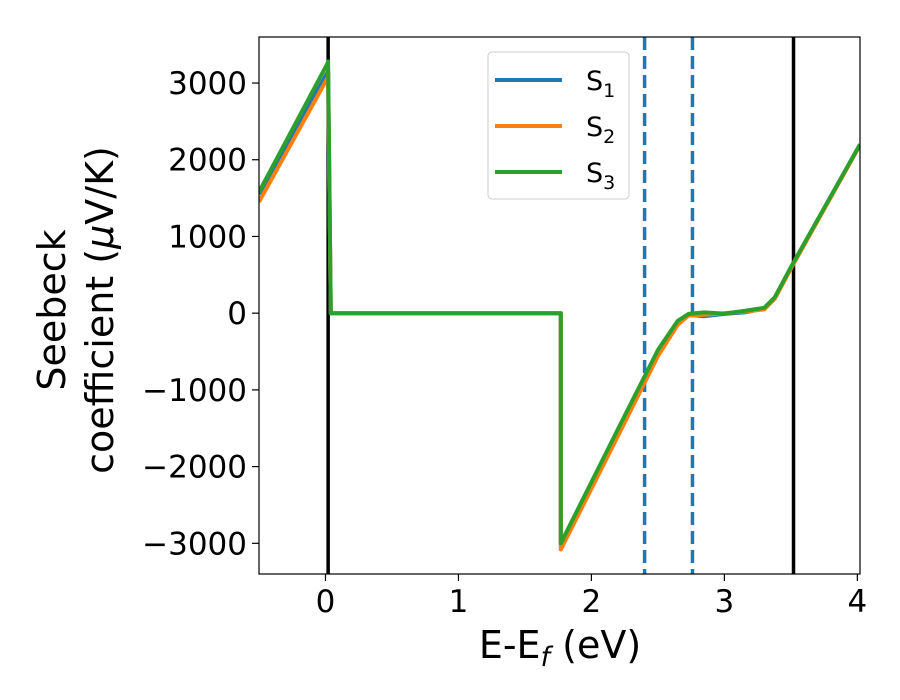 The height and width of the screenshot is (700, 900). Describe the element at coordinates (207, 161) in the screenshot. I see `y-tick-label: 2000` at that location.